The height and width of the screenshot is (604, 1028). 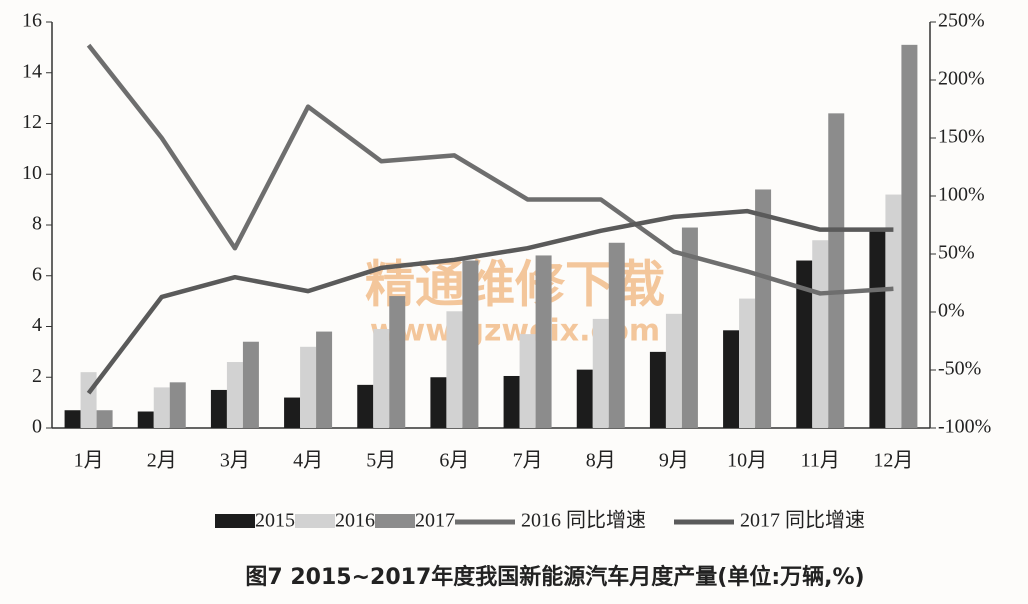 What do you see at coordinates (355, 521) in the screenshot?
I see `legend-label: 2016` at bounding box center [355, 521].